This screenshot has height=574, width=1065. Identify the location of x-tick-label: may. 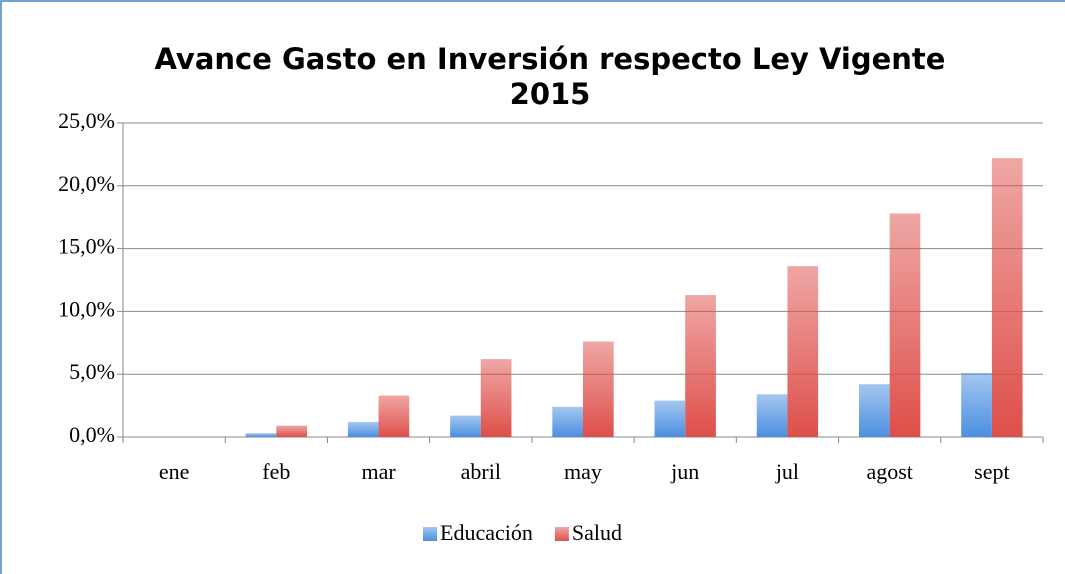
(583, 471).